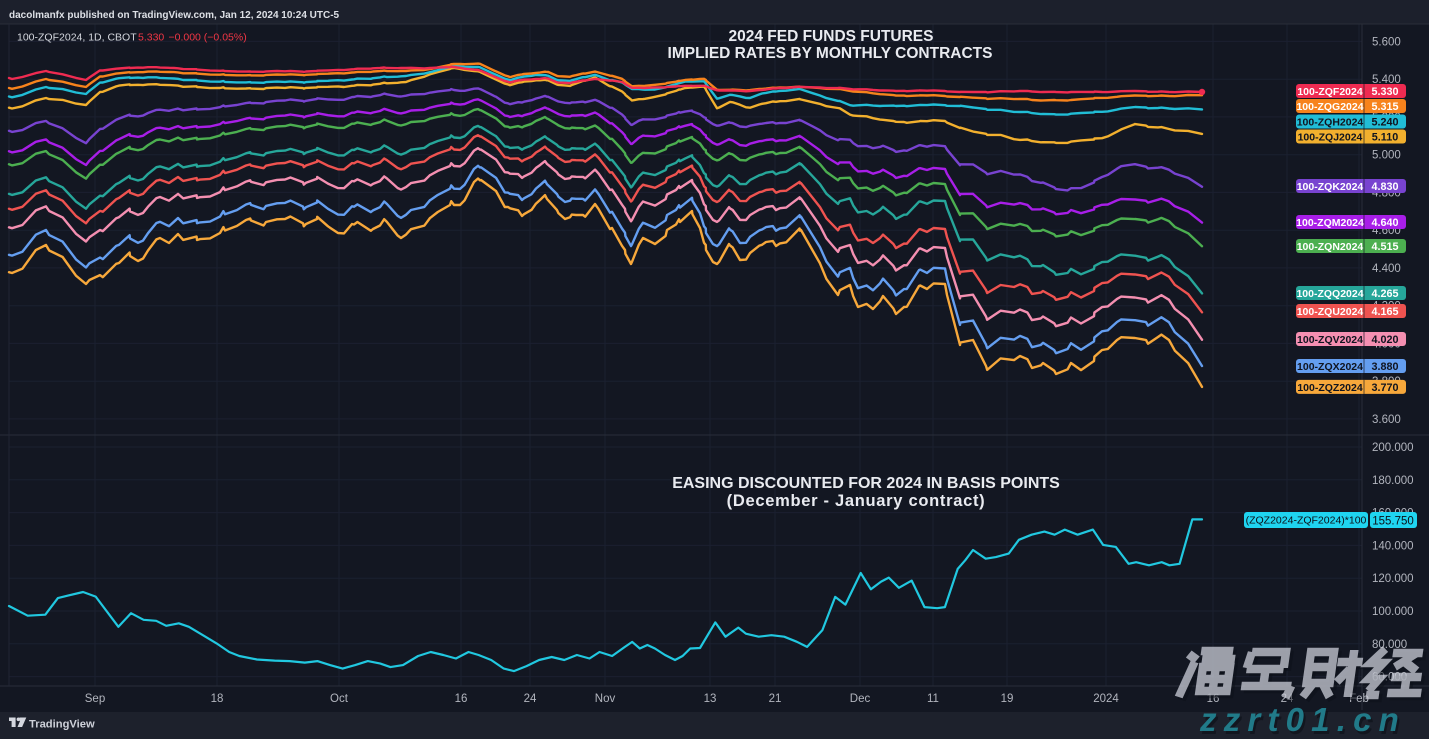  Describe the element at coordinates (1306, 521) in the screenshot. I see `svg-text: (ZQZ2024-ZQF2024)*100` at that location.